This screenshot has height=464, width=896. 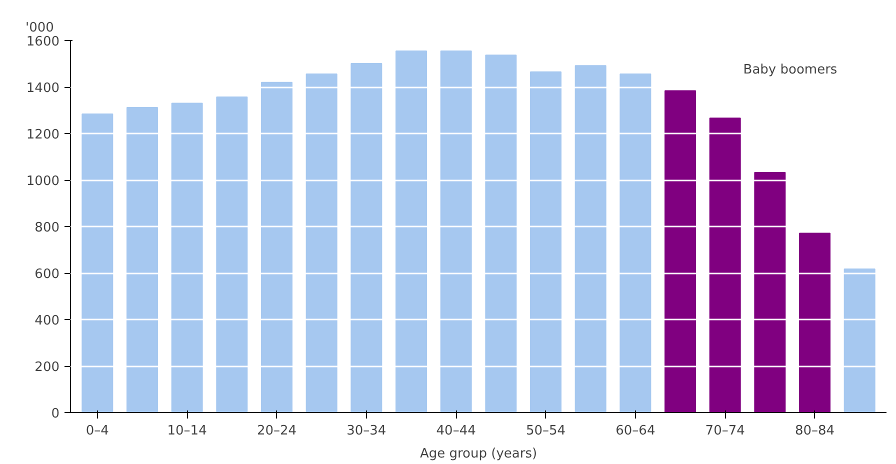 What do you see at coordinates (187, 431) in the screenshot?
I see `x-tick-label: 10–14` at bounding box center [187, 431].